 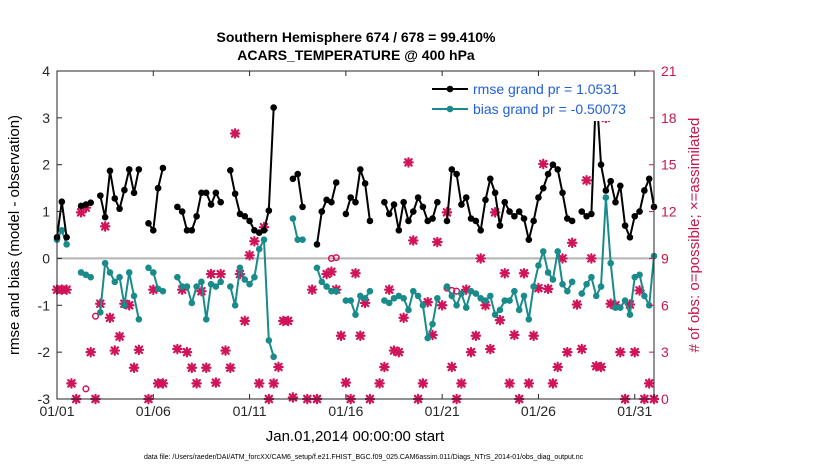 I want to click on y-tick-label: 4, so click(x=46, y=71).